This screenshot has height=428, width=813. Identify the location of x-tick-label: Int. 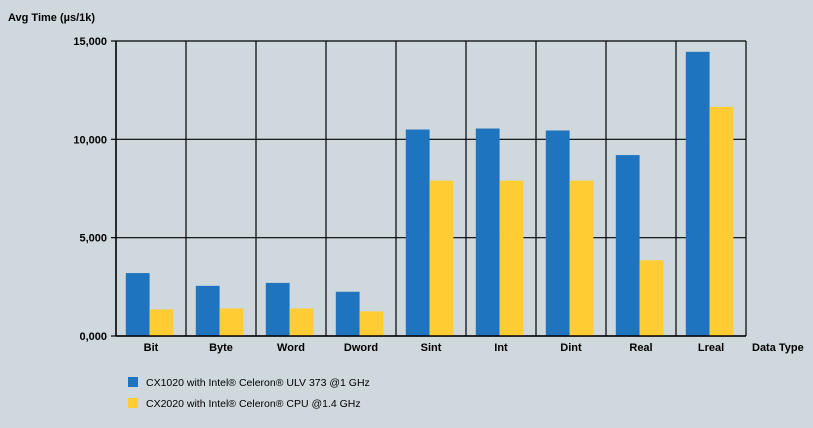
(501, 348).